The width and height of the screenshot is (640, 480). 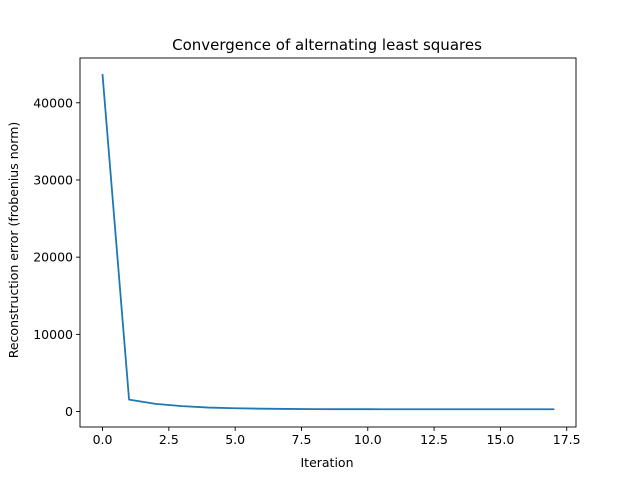 What do you see at coordinates (69, 411) in the screenshot?
I see `y-tick-label: 0` at bounding box center [69, 411].